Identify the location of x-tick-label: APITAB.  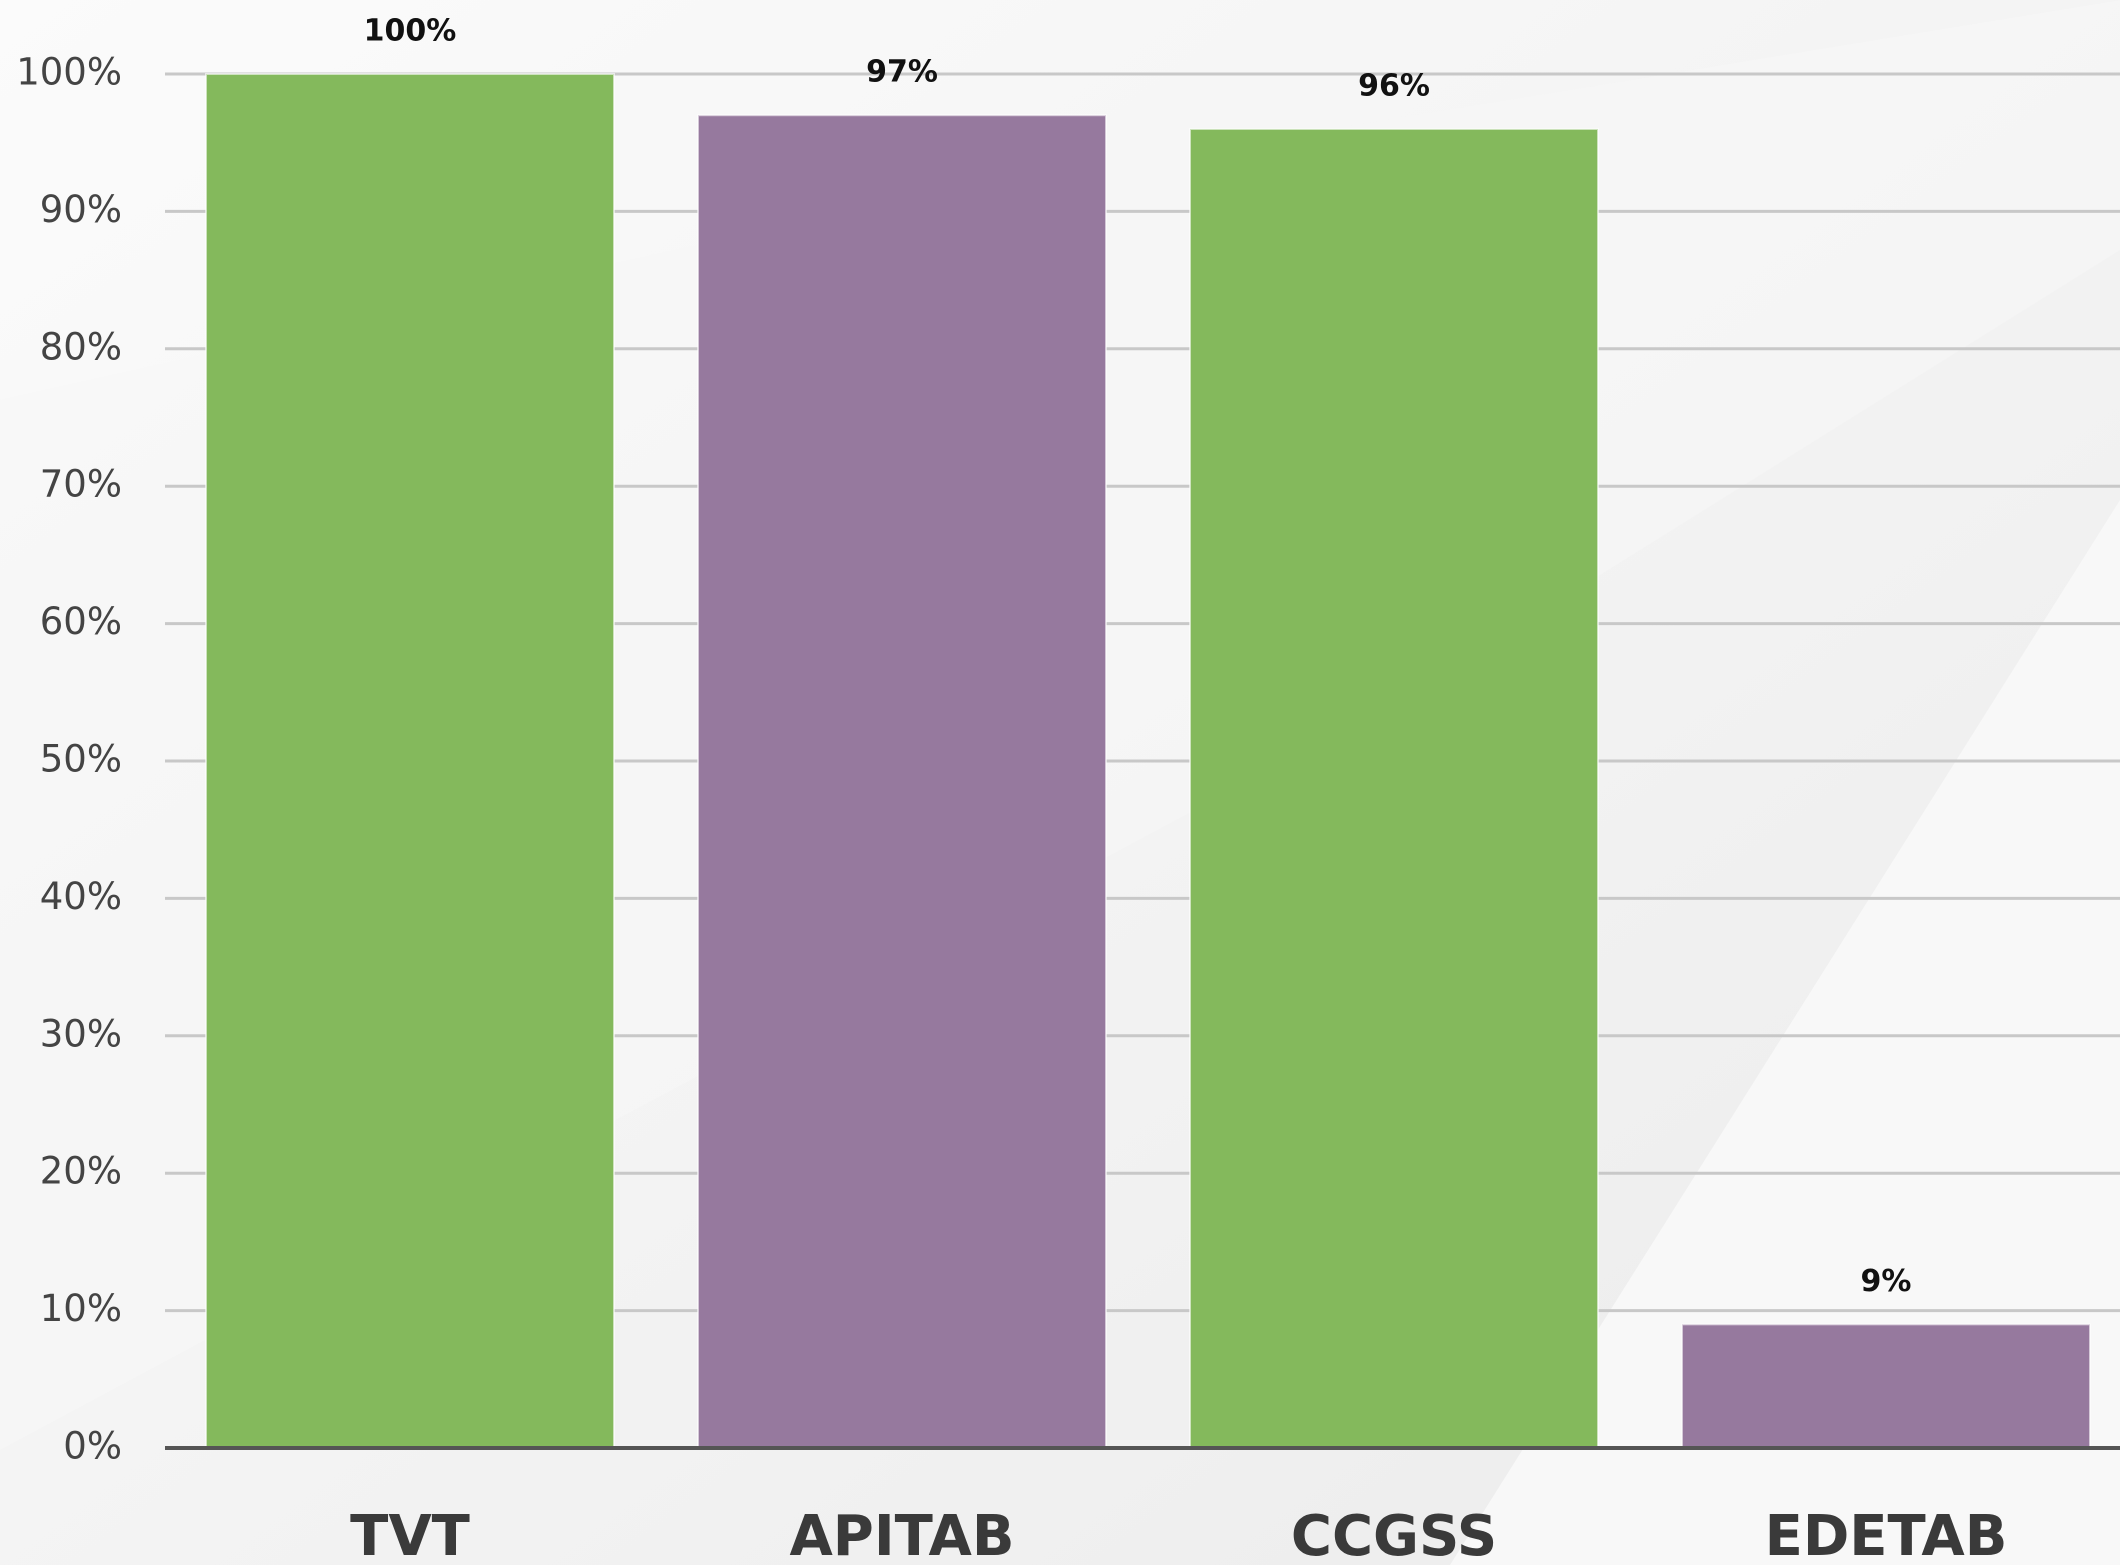
(901, 1534).